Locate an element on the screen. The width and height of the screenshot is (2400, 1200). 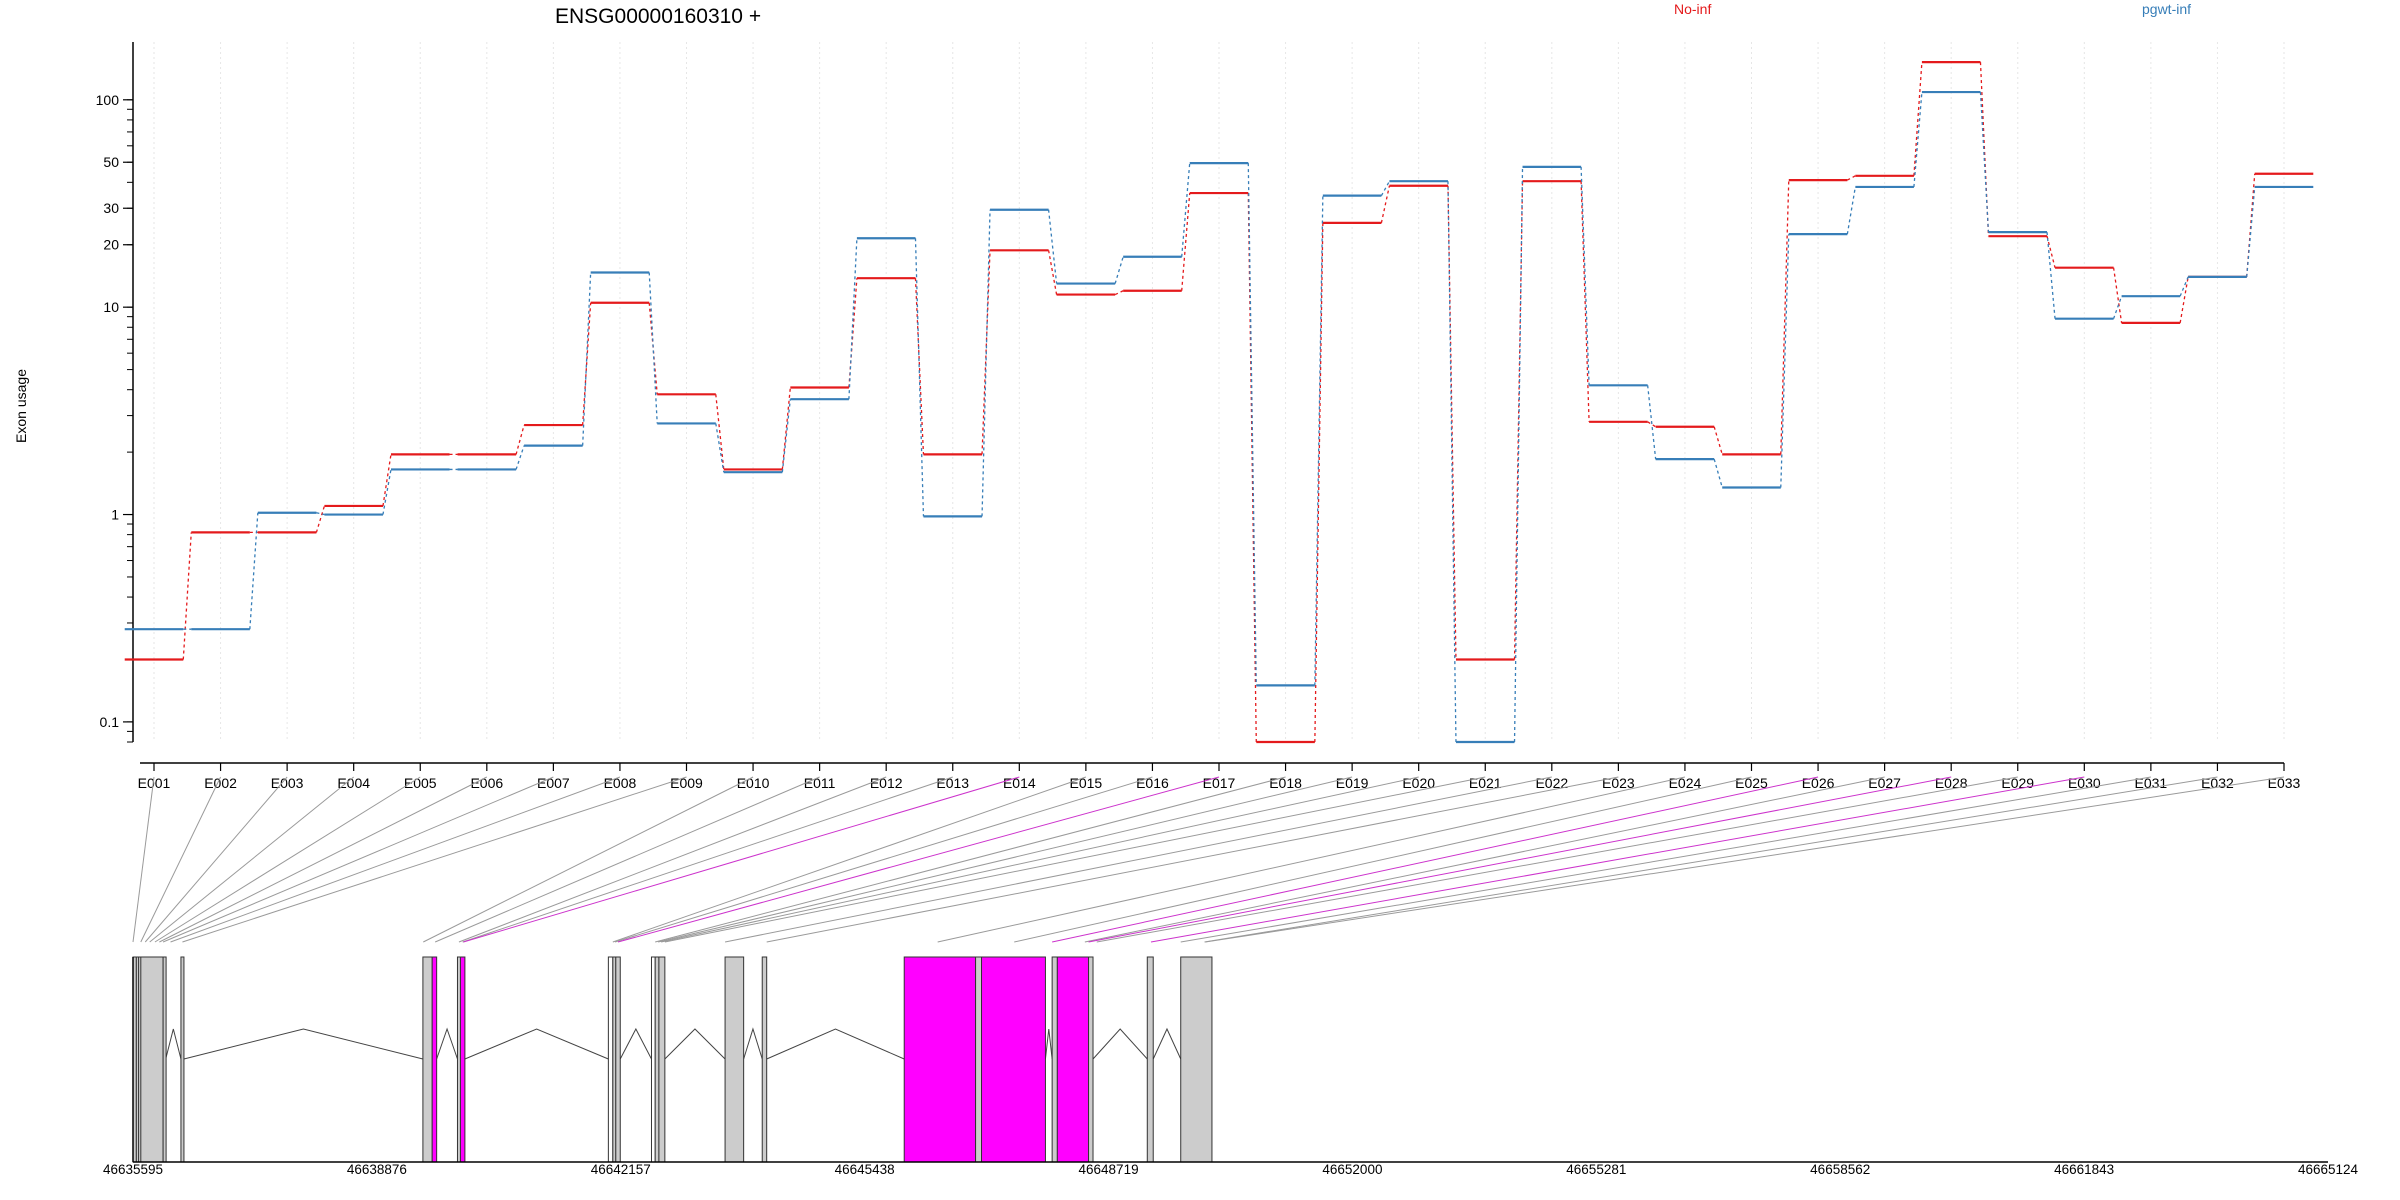
connector-E023 is located at coordinates (1192, 859).